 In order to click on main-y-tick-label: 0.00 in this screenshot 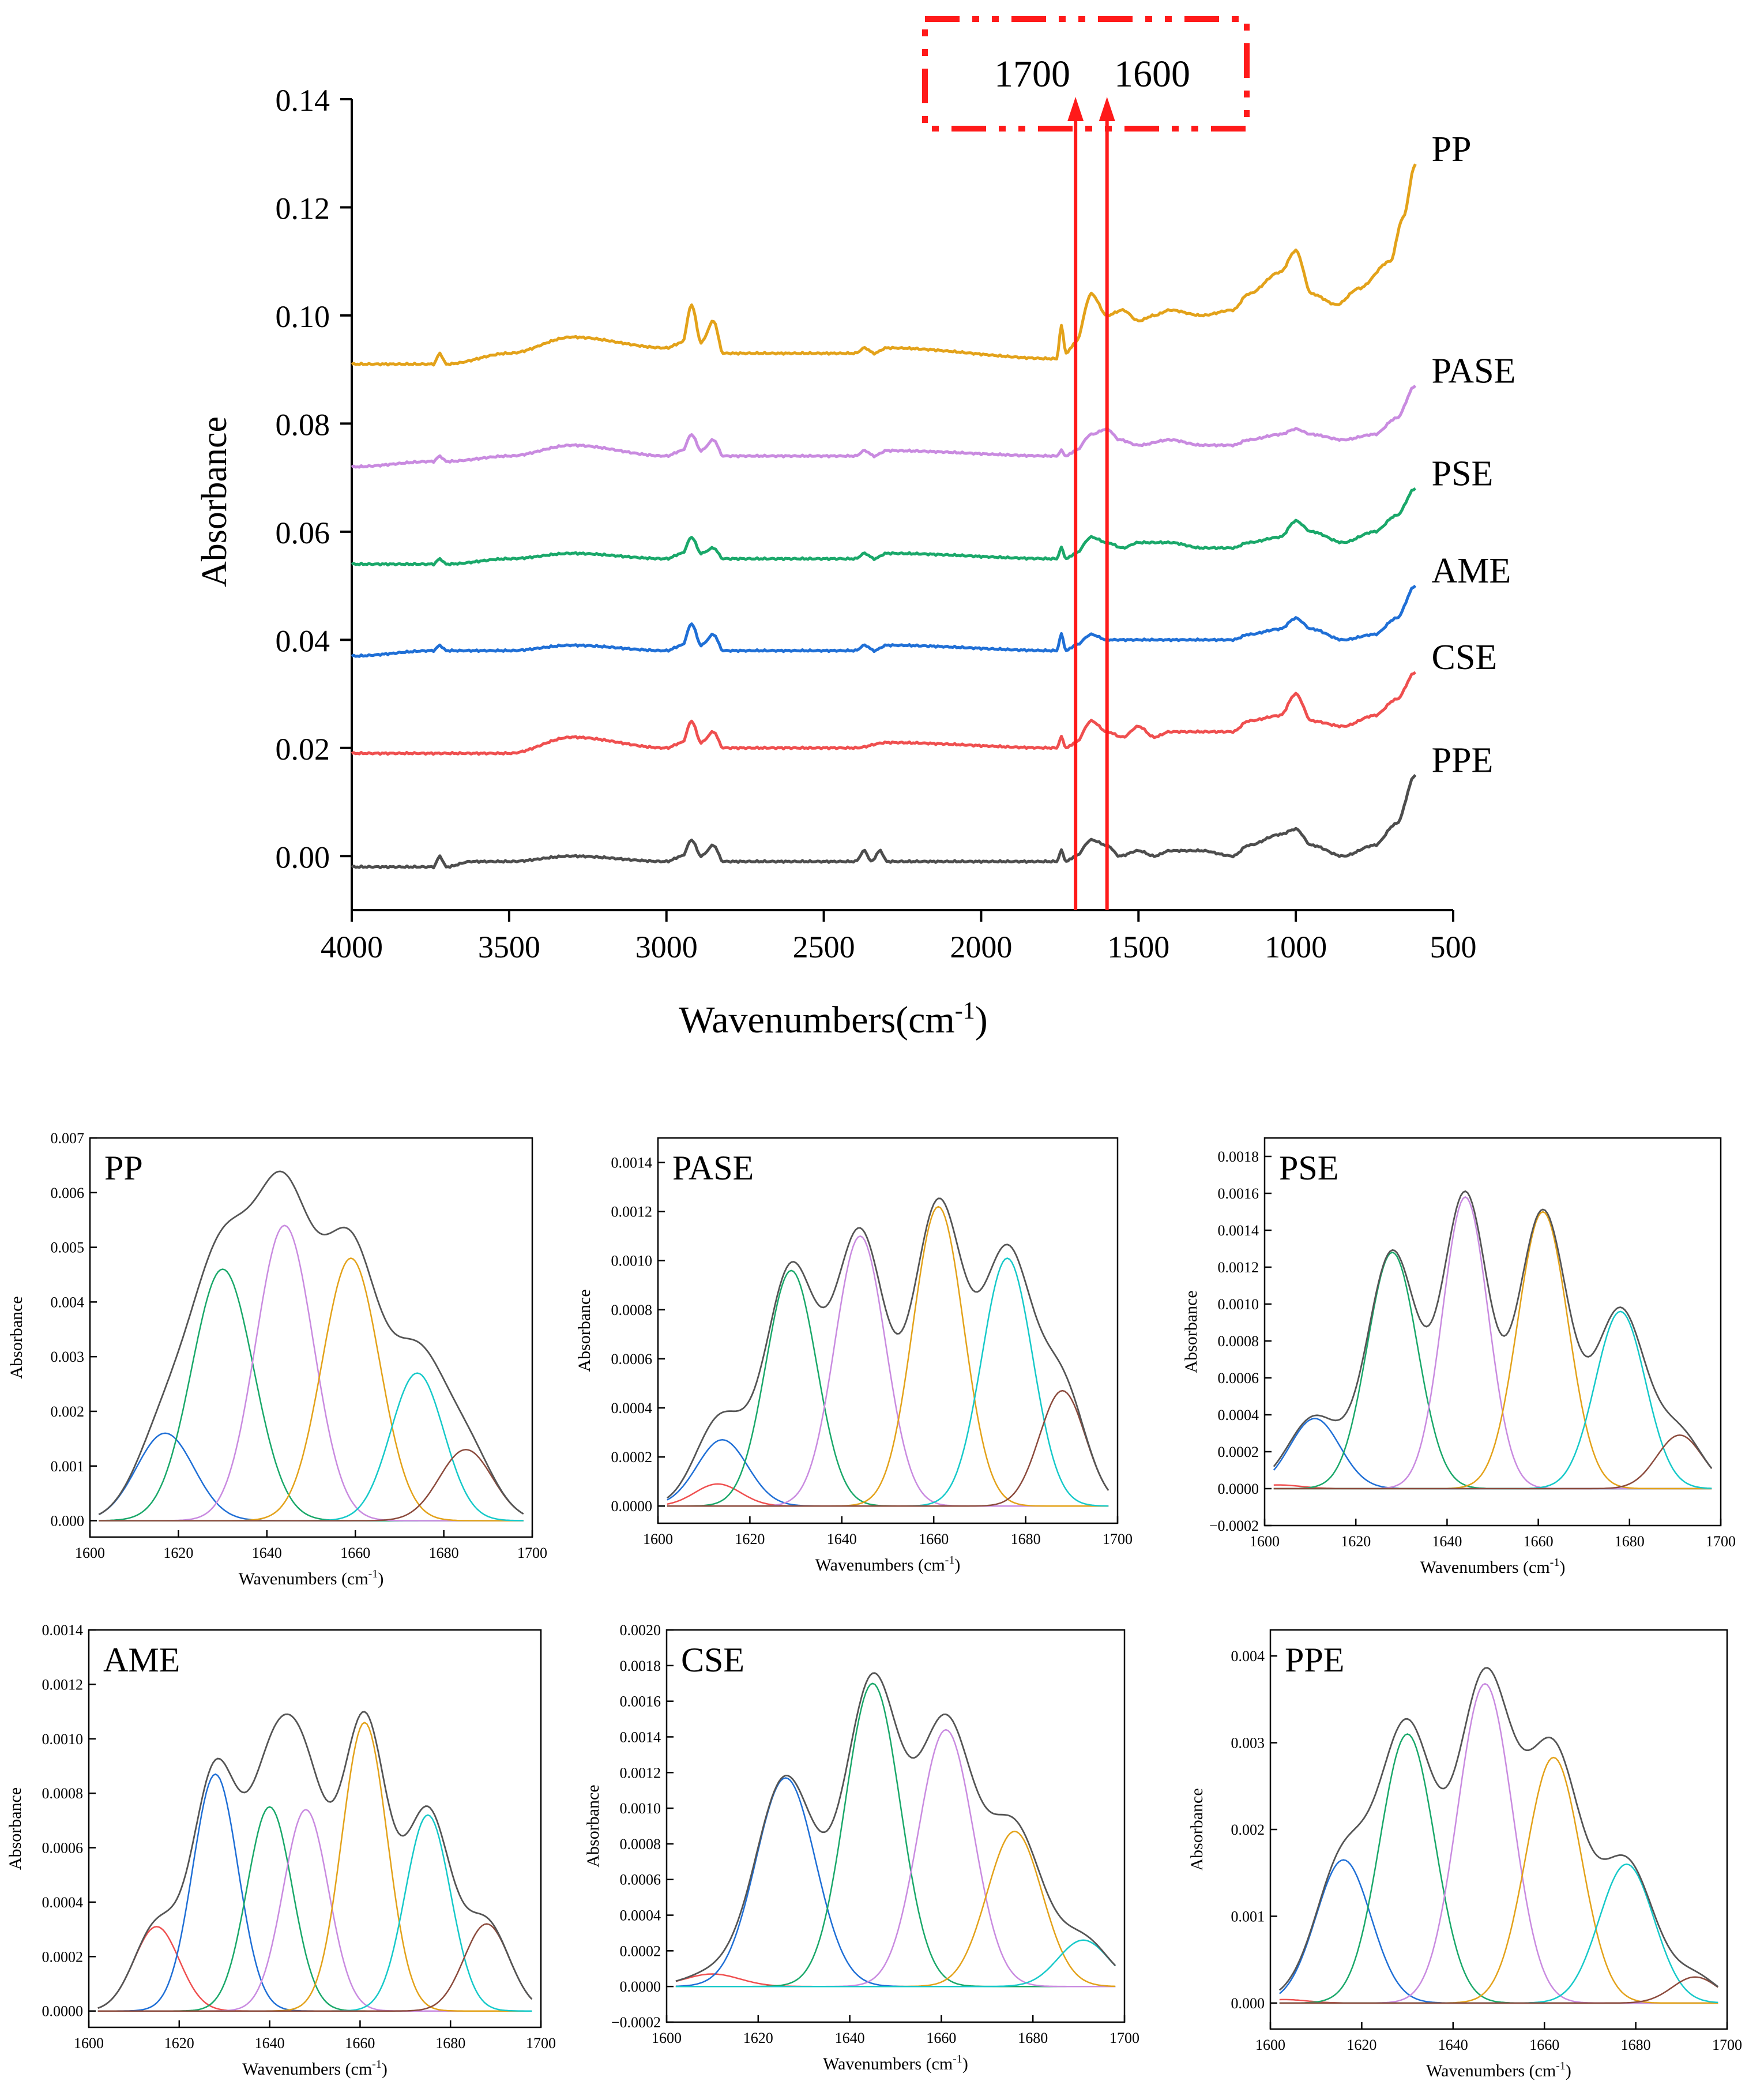, I will do `click(303, 857)`.